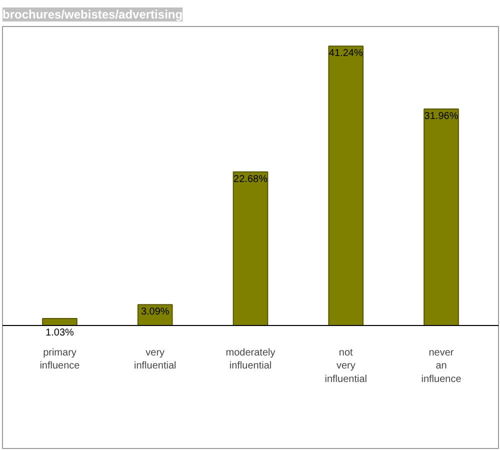 The image size is (500, 450). I want to click on x-tick-label: very influential, so click(155, 360).